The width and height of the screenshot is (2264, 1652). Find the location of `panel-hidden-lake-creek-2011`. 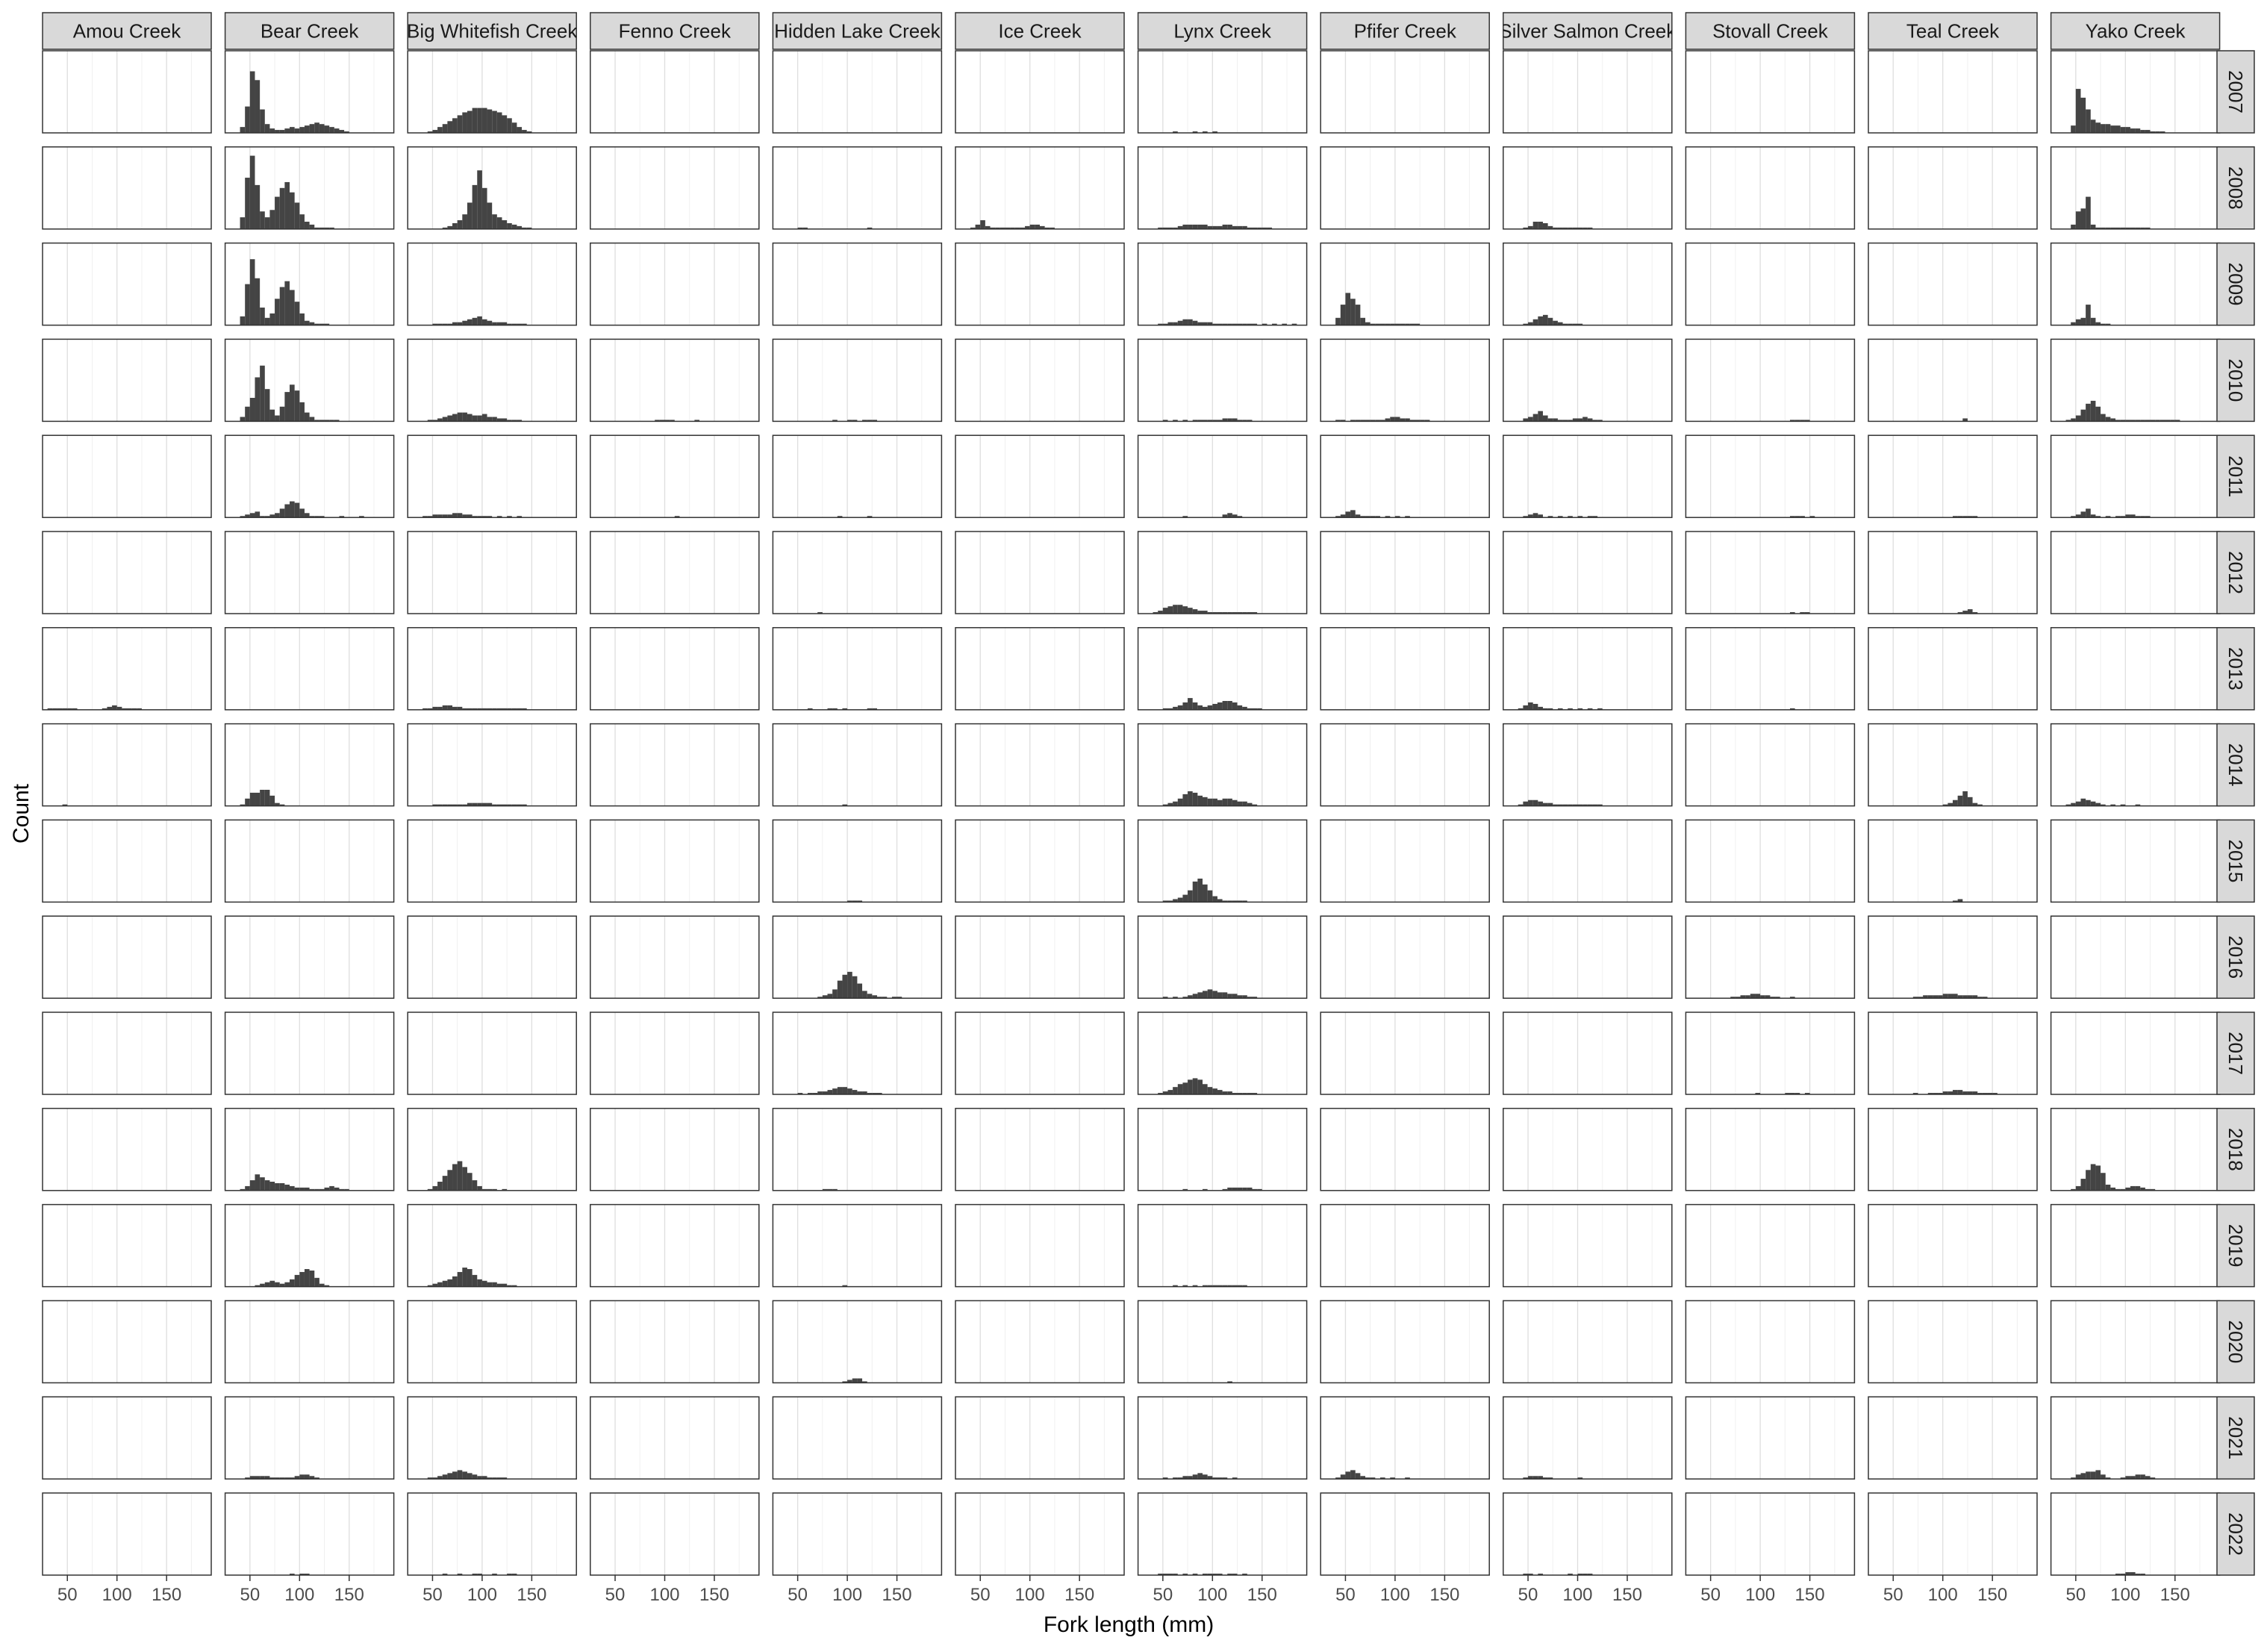

panel-hidden-lake-creek-2011 is located at coordinates (857, 476).